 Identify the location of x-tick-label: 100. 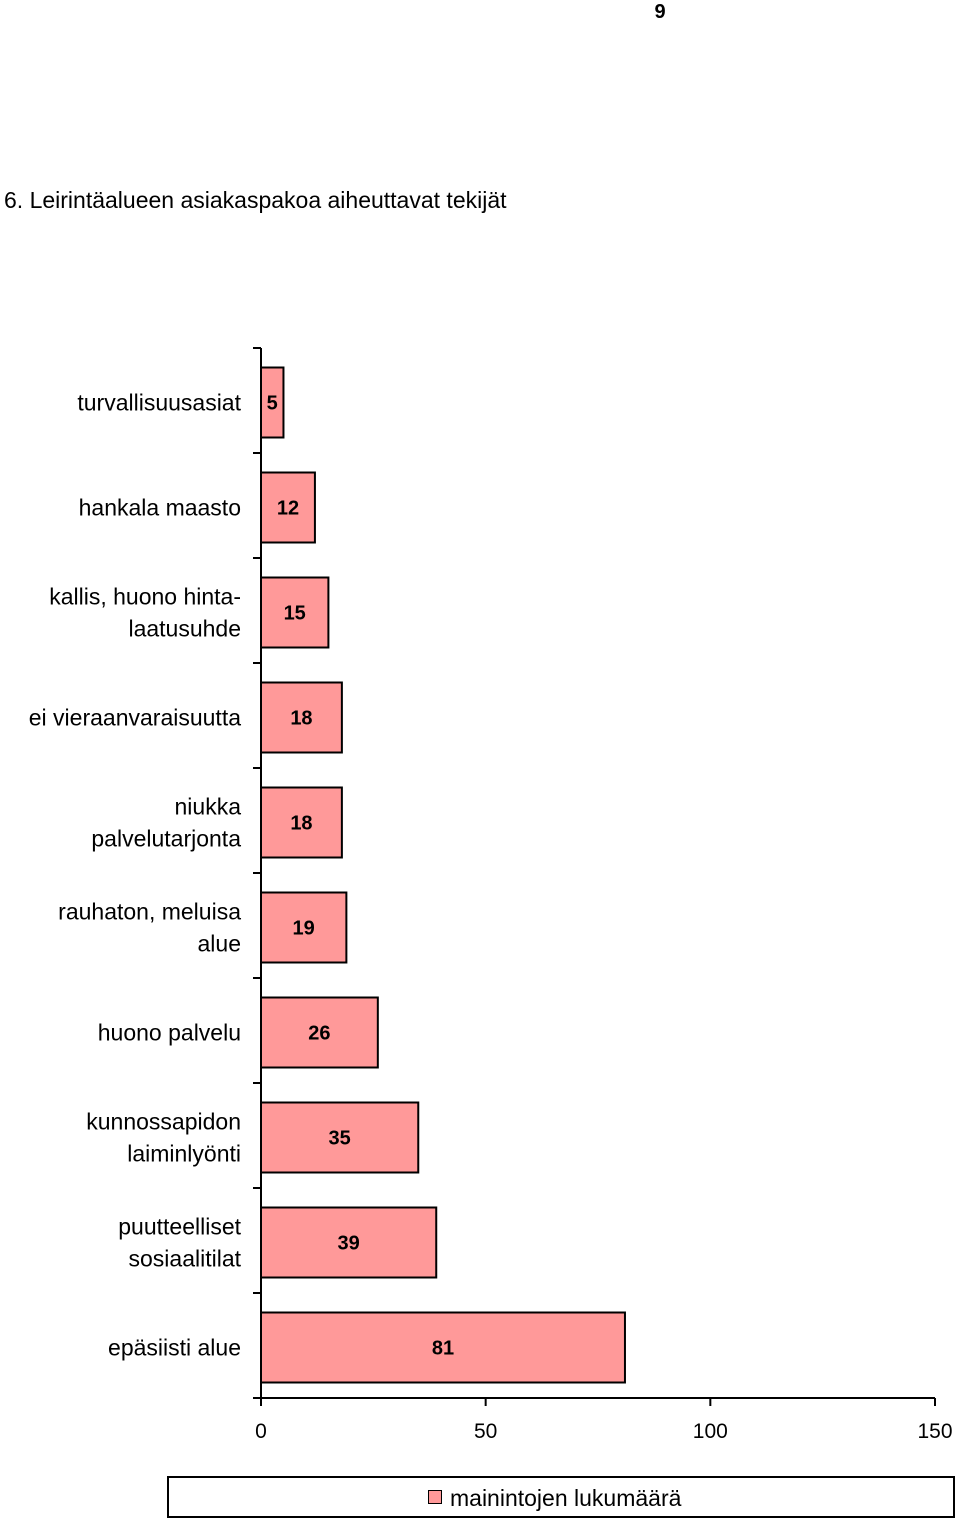
(710, 1431).